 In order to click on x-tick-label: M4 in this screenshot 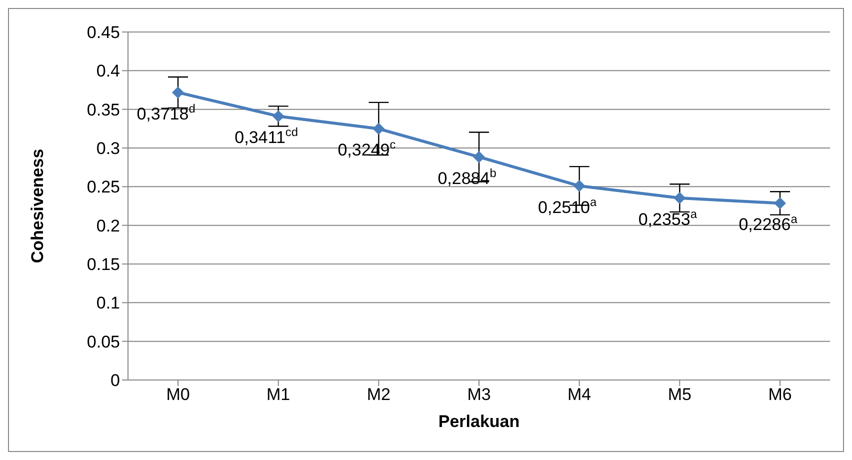, I will do `click(580, 394)`.